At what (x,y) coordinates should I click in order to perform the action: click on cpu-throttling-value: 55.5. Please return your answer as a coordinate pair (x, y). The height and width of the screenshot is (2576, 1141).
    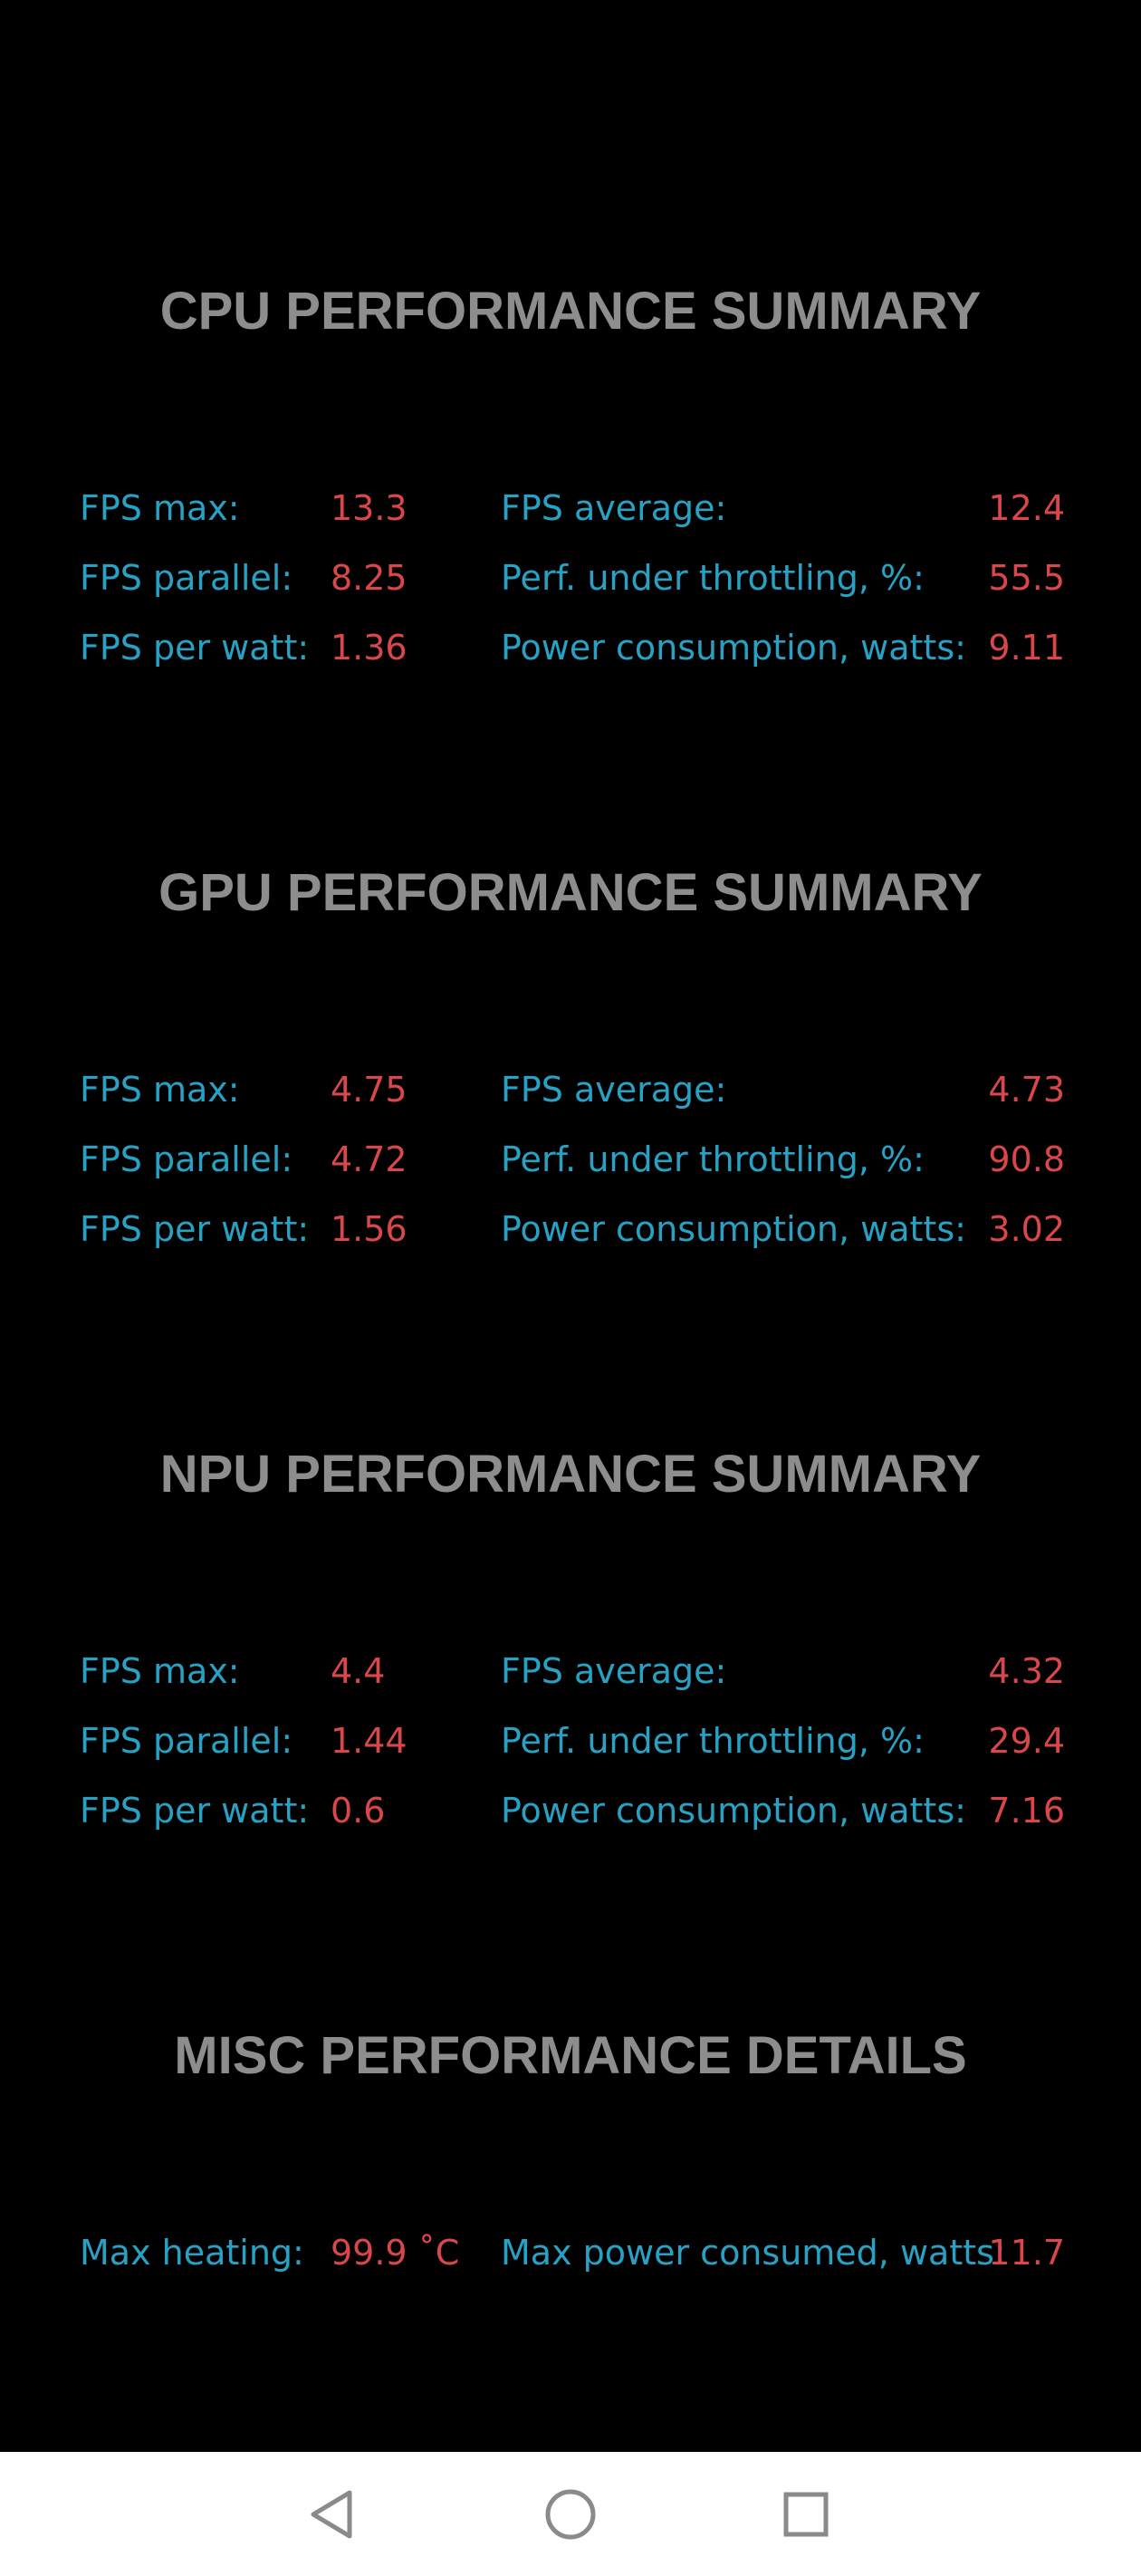
    Looking at the image, I should click on (1026, 578).